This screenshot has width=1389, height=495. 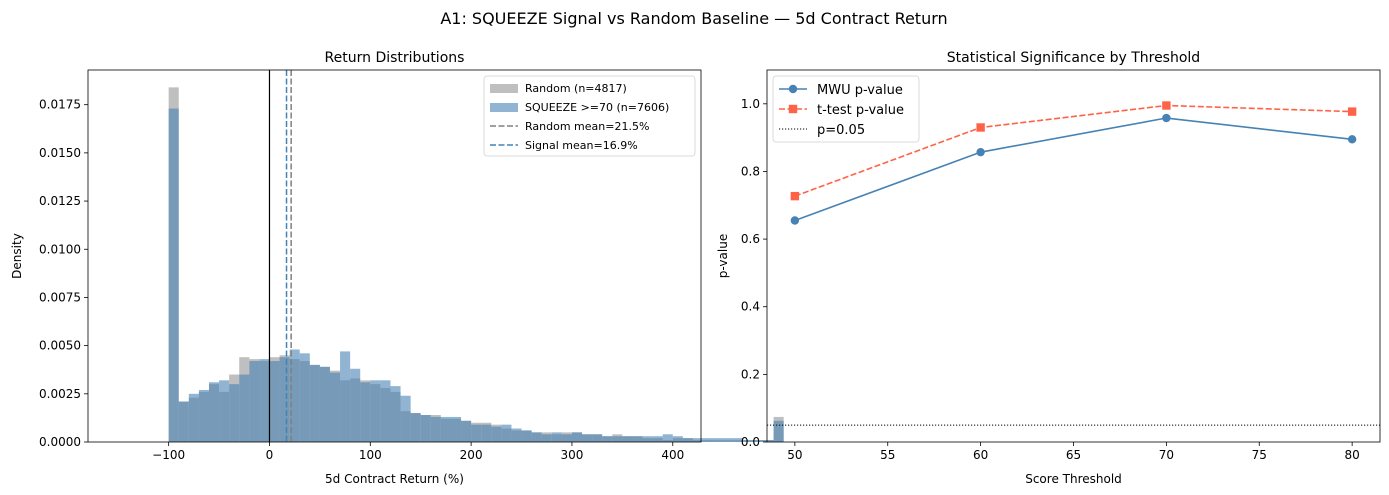 I want to click on x-tick-label: 55, so click(x=887, y=455).